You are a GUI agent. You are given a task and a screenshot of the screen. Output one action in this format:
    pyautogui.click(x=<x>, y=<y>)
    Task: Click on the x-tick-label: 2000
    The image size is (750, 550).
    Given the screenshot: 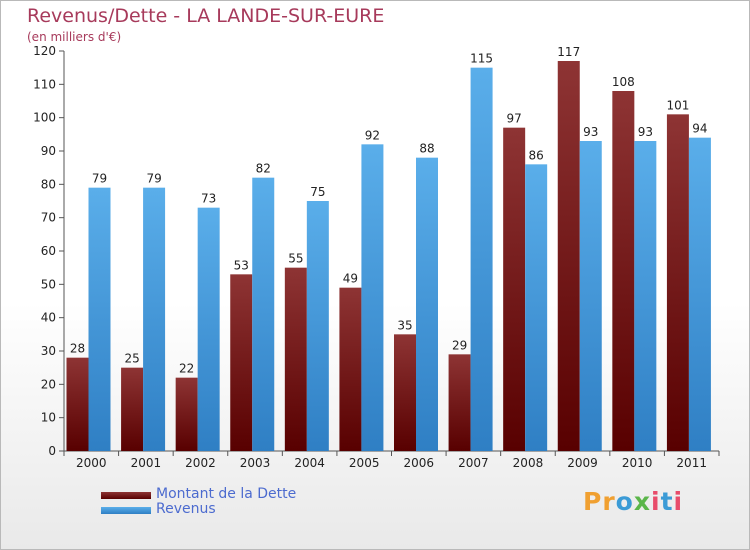 What is the action you would take?
    pyautogui.click(x=91, y=463)
    